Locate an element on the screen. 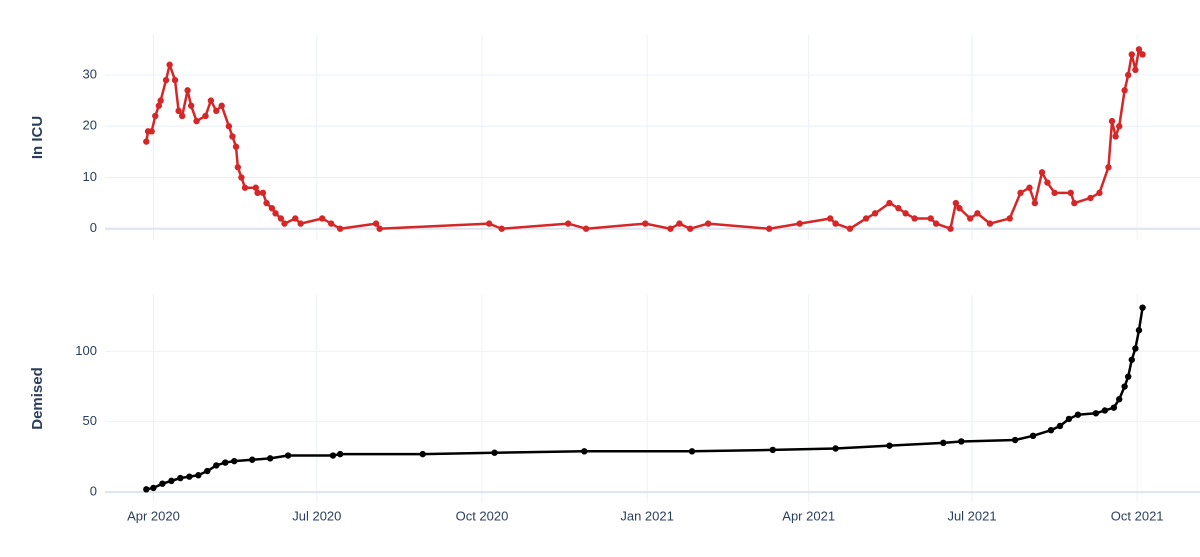 The width and height of the screenshot is (1200, 557). x-tick-label: Apr 2020 is located at coordinates (153, 515).